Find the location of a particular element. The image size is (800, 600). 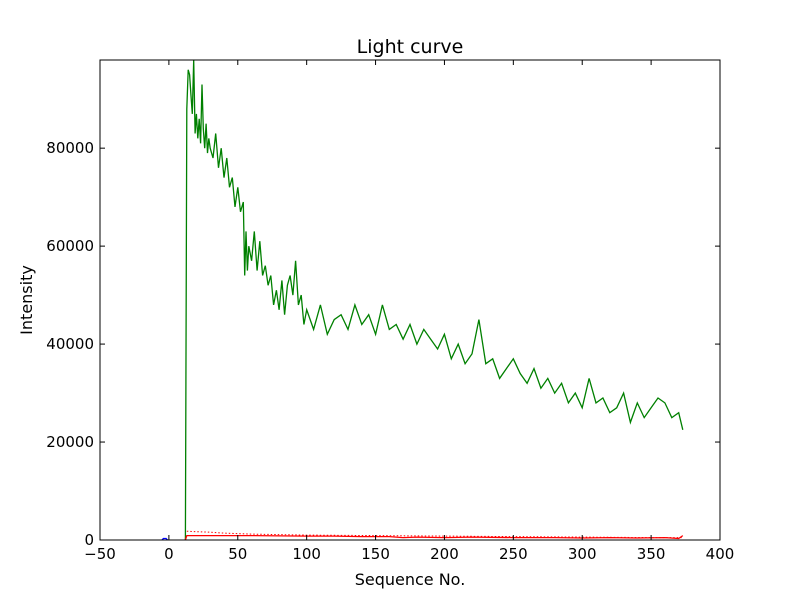

y-tick-label: 80000 is located at coordinates (70, 148).